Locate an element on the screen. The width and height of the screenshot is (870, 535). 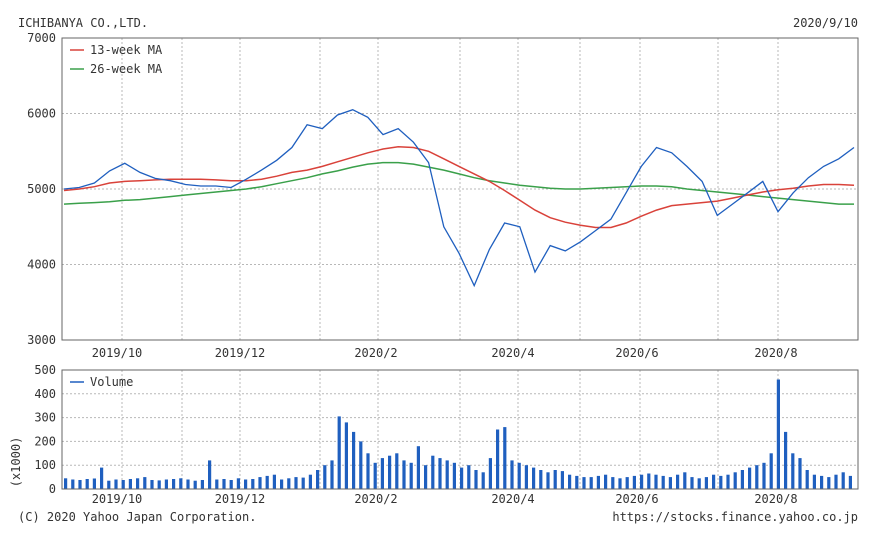
price-x-tick-label: 2020/4 is located at coordinates (512, 353).